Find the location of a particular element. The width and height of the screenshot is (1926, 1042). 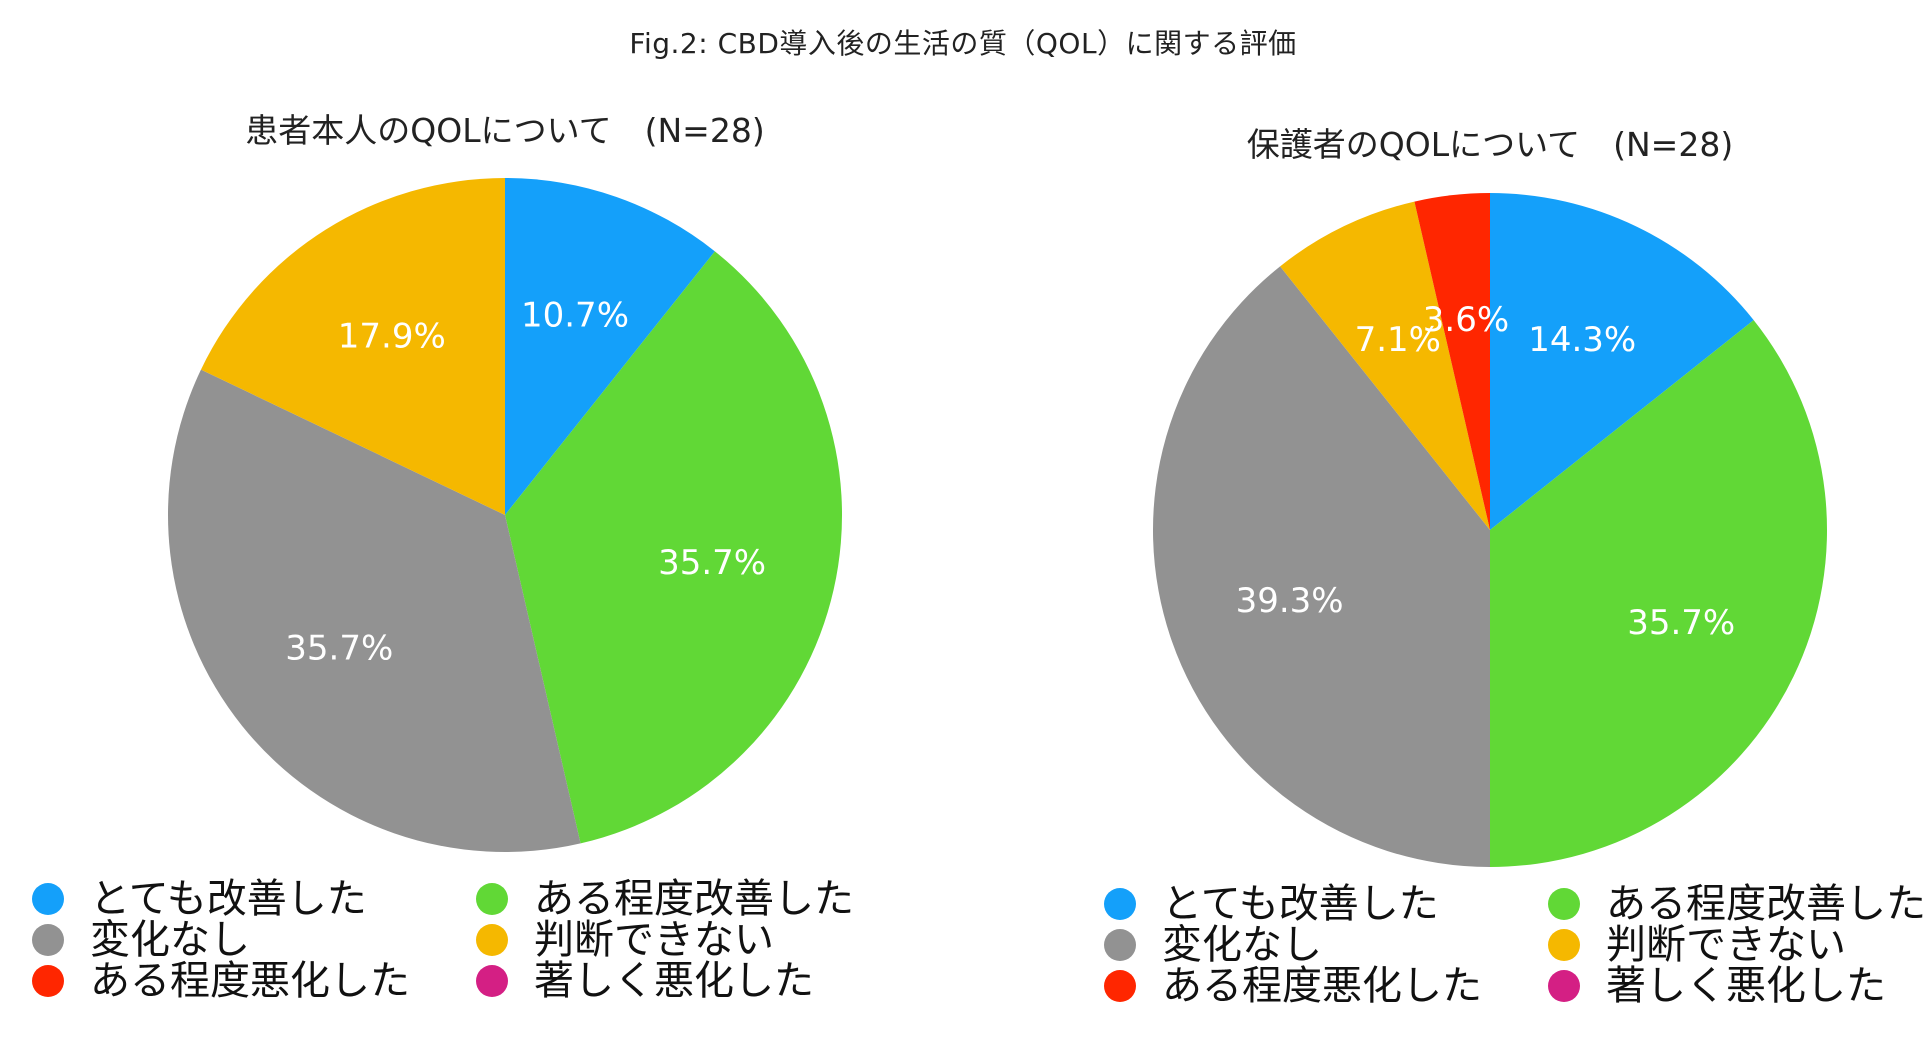

slice-value-label: 7.1% is located at coordinates (1398, 340).